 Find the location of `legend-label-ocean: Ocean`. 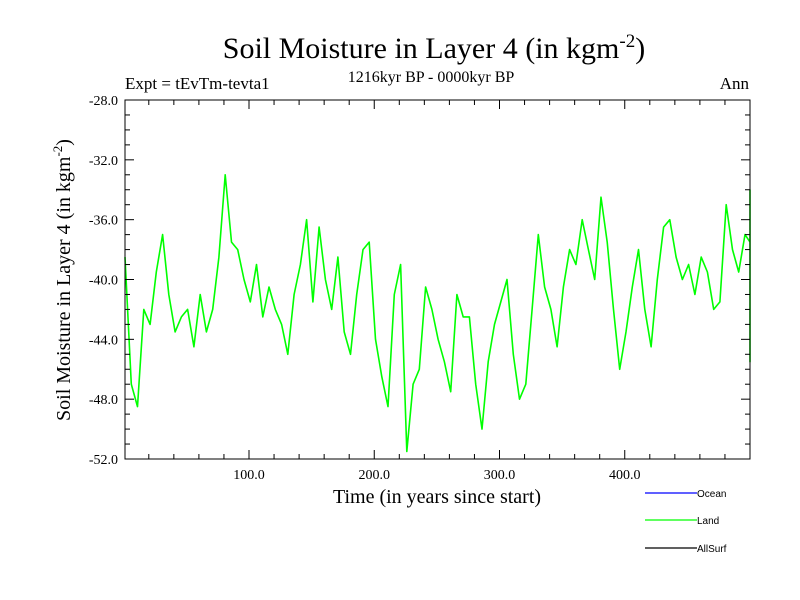

legend-label-ocean: Ocean is located at coordinates (711, 494).